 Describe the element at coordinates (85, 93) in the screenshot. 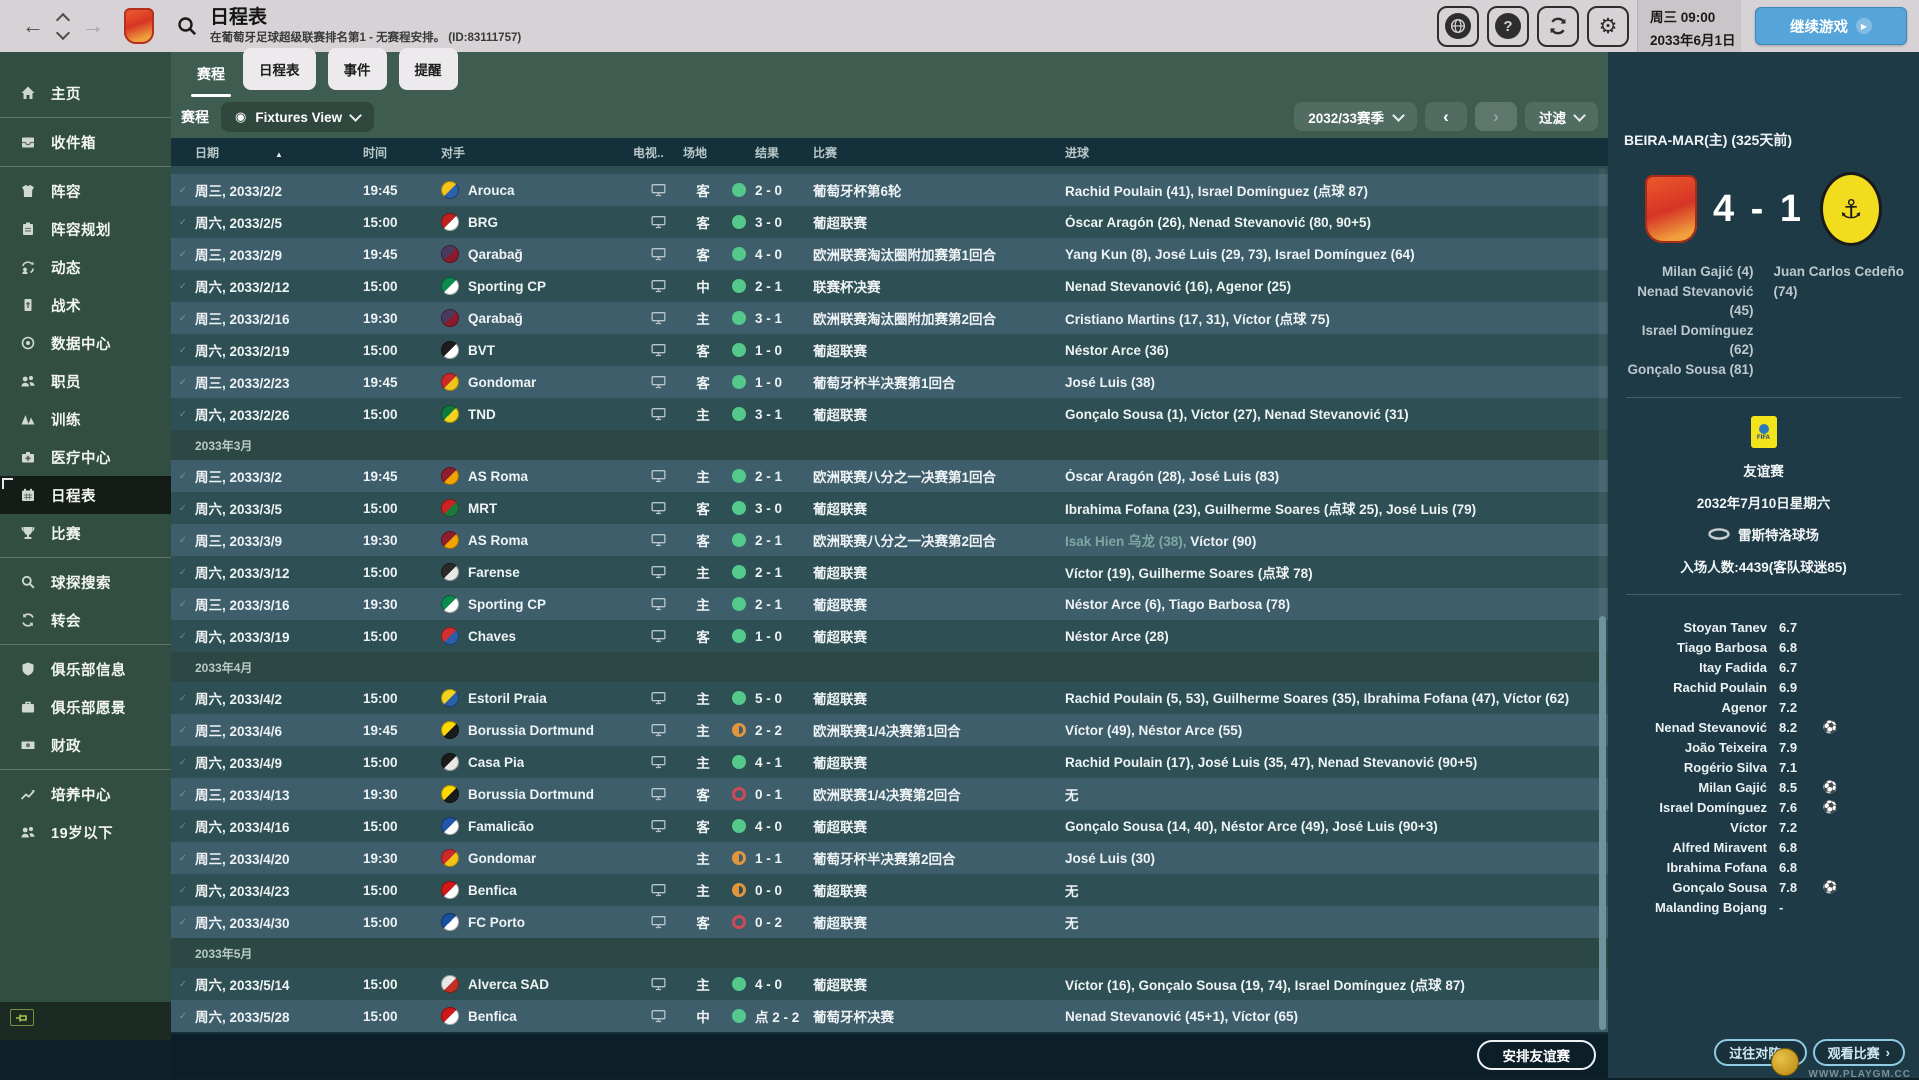

I see `sidebar-item-home: 主页` at that location.